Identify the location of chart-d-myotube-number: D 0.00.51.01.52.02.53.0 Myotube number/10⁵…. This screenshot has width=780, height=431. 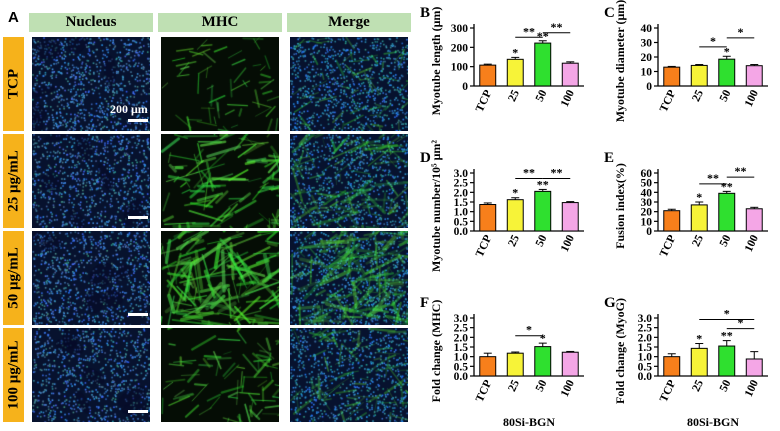
(502, 206).